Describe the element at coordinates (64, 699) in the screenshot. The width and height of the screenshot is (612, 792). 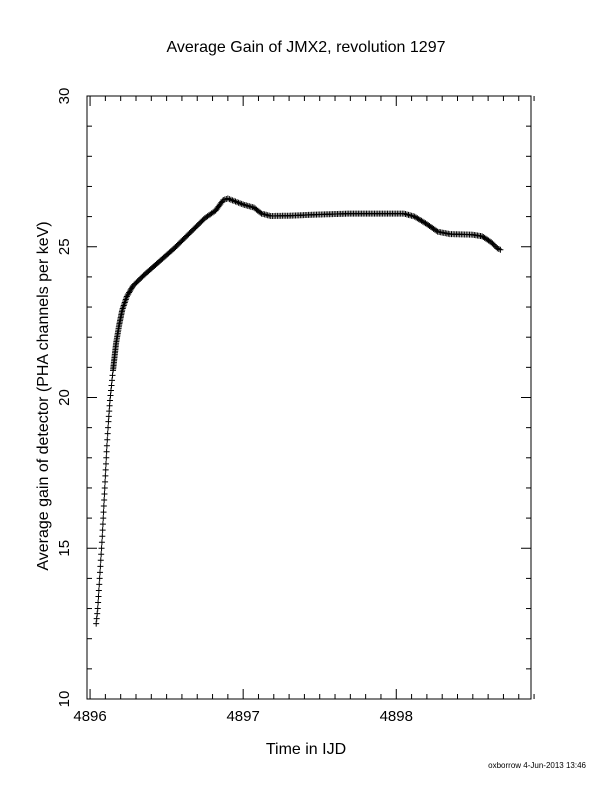
I see `y-tick-label: 10` at that location.